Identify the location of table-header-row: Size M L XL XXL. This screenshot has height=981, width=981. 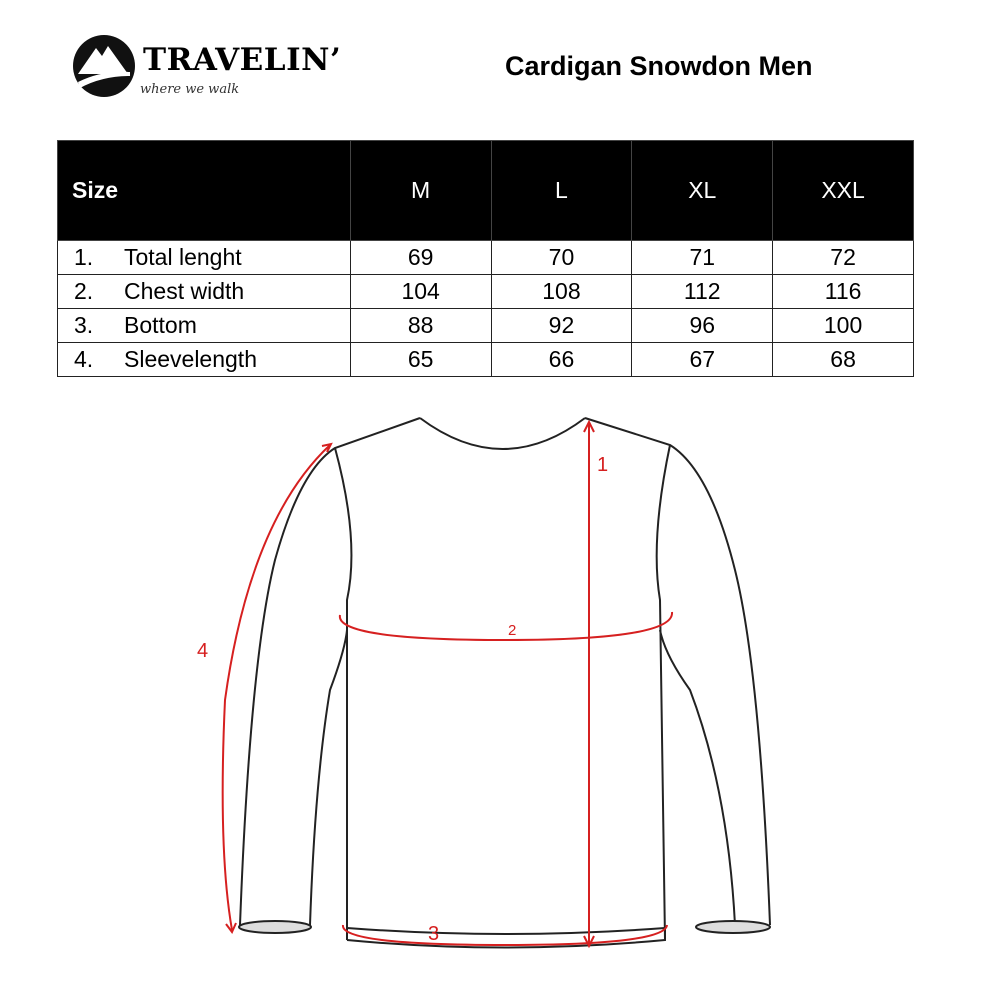
(485, 190).